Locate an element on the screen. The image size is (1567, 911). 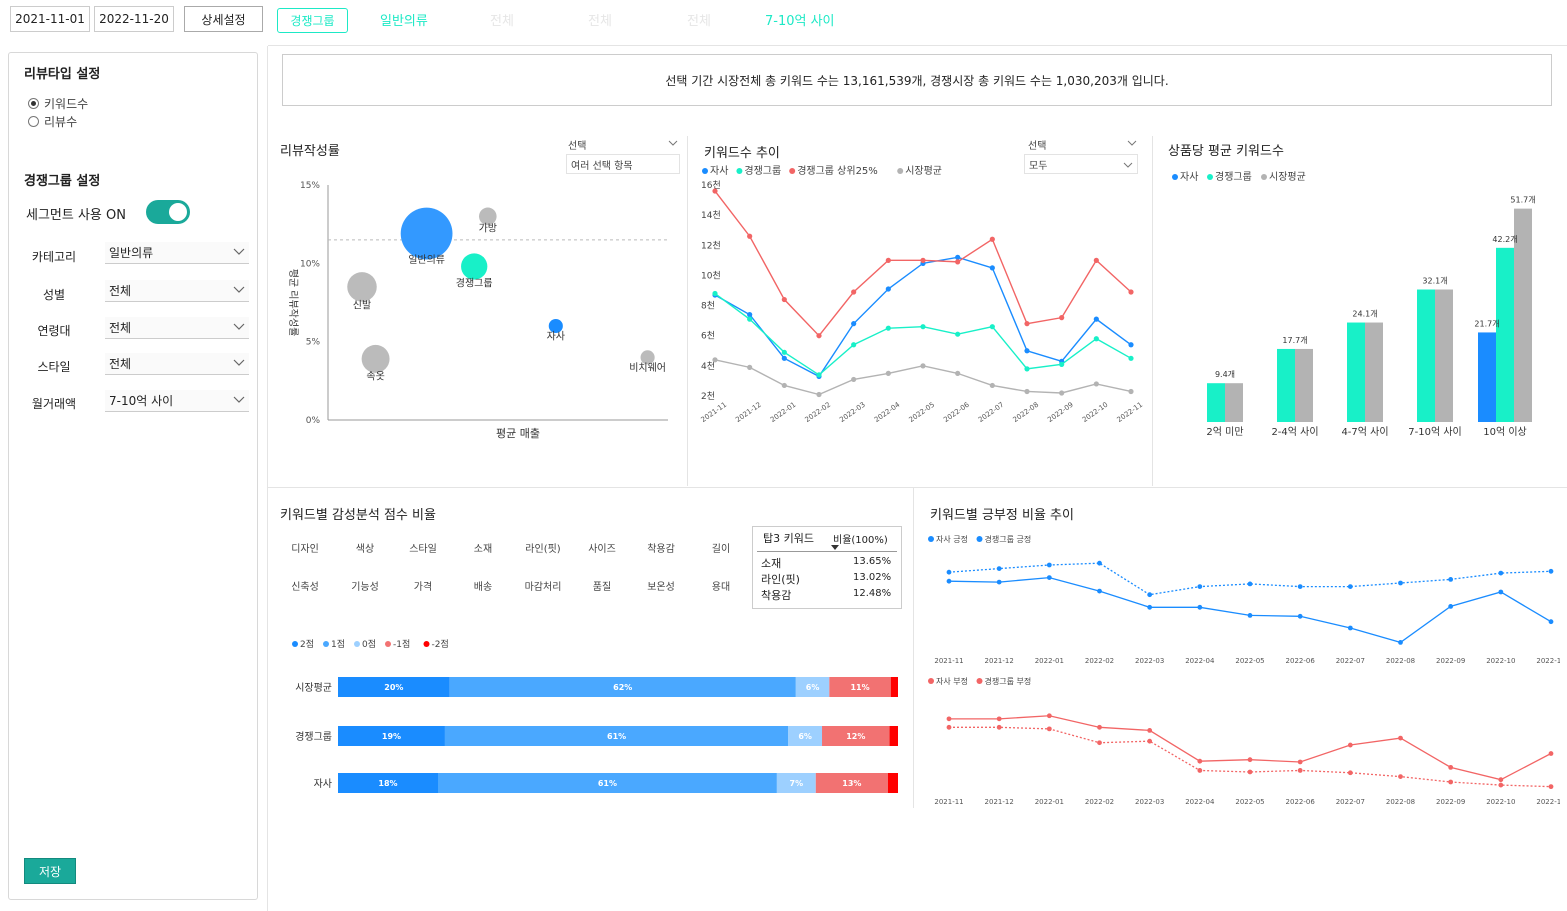
keyword-chip: 사이즈 is located at coordinates (602, 547).